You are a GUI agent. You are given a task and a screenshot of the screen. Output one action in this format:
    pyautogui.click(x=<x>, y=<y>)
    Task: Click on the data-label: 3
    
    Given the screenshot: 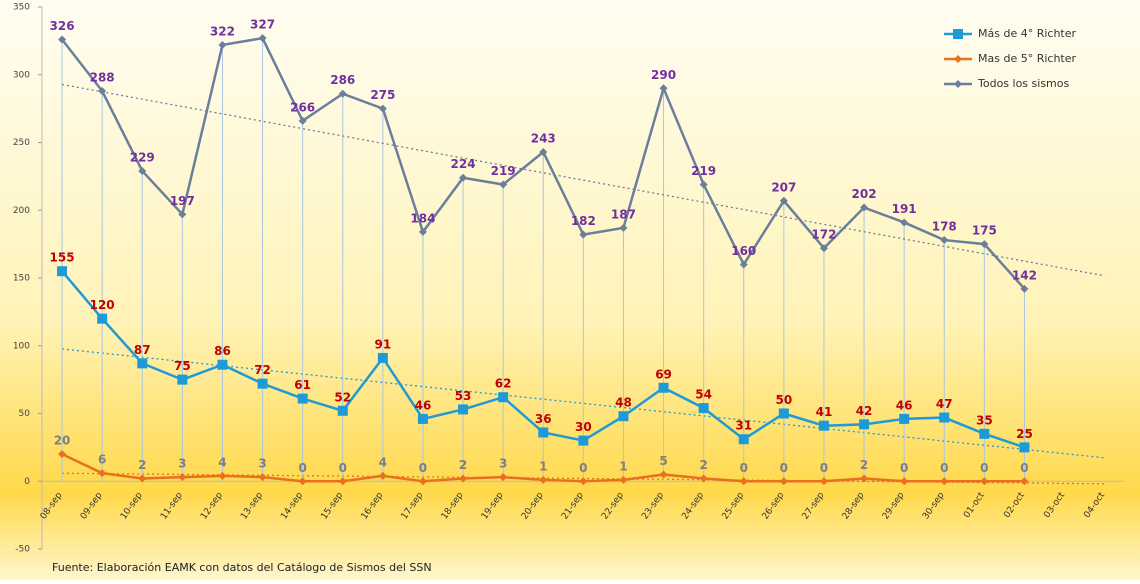 What is the action you would take?
    pyautogui.click(x=262, y=464)
    